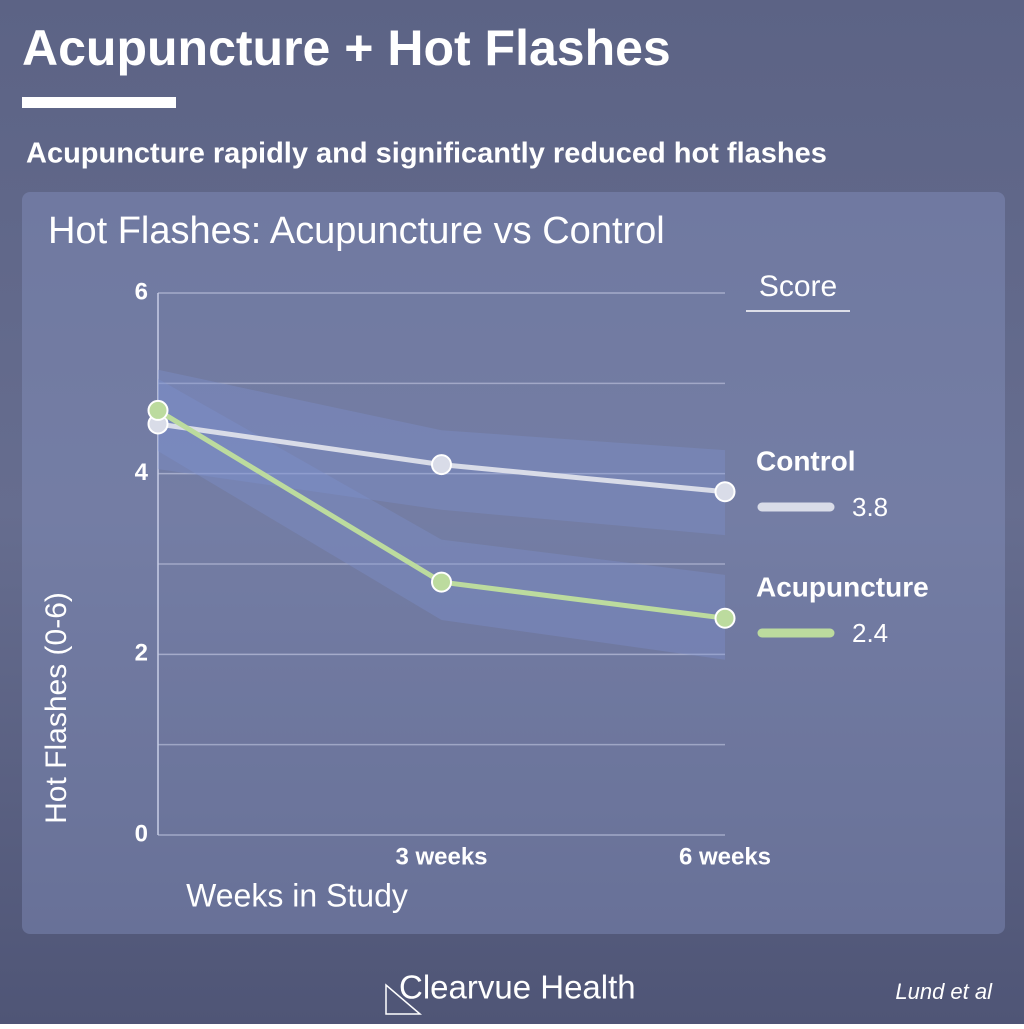 The height and width of the screenshot is (1029, 1024). Describe the element at coordinates (842, 586) in the screenshot. I see `legend-label: Acupuncture` at that location.